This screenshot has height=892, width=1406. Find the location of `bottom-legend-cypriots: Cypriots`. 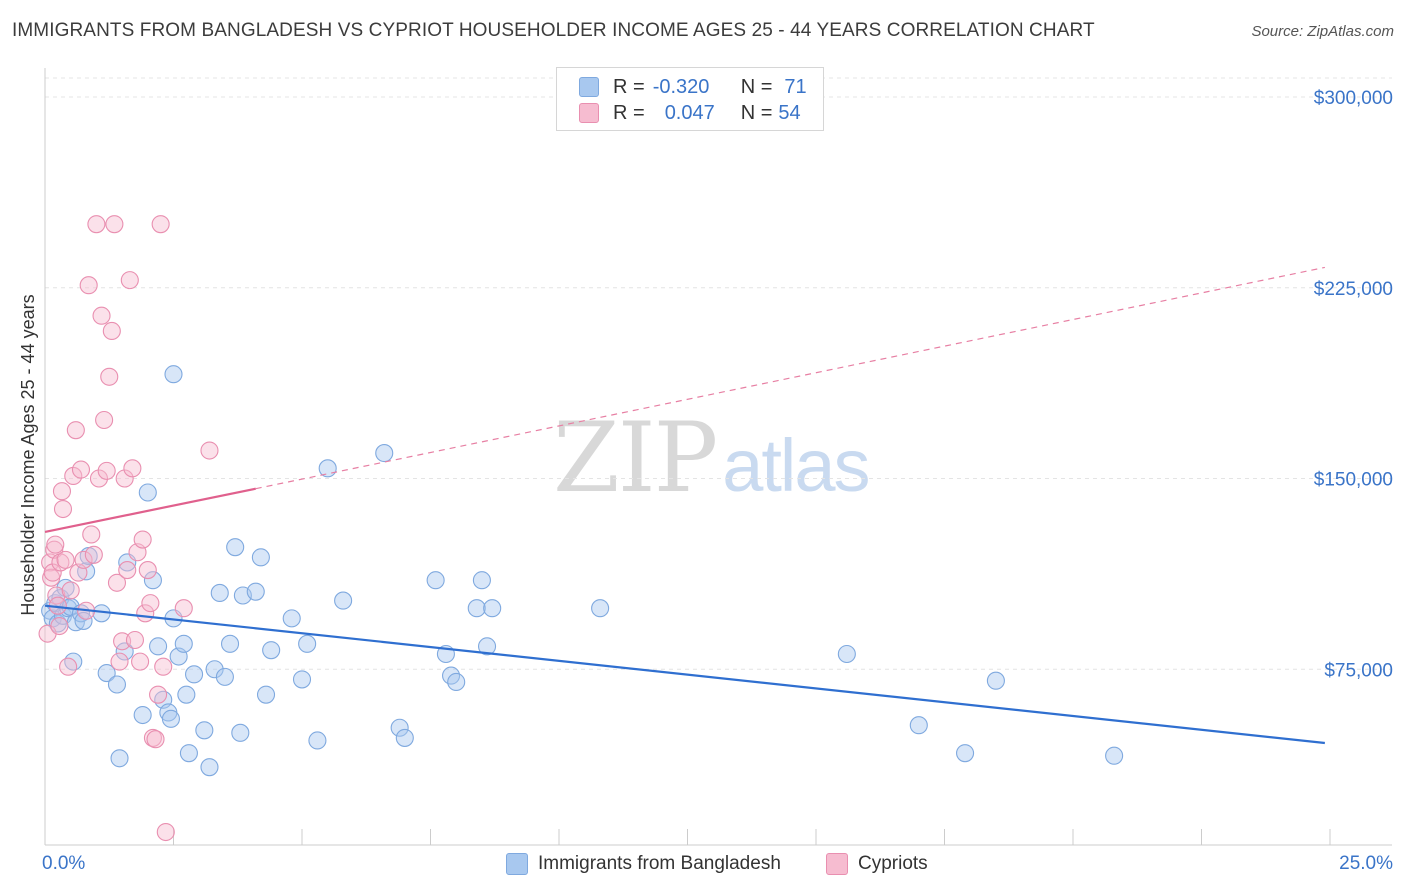

bottom-legend-cypriots: Cypriots is located at coordinates (877, 864).